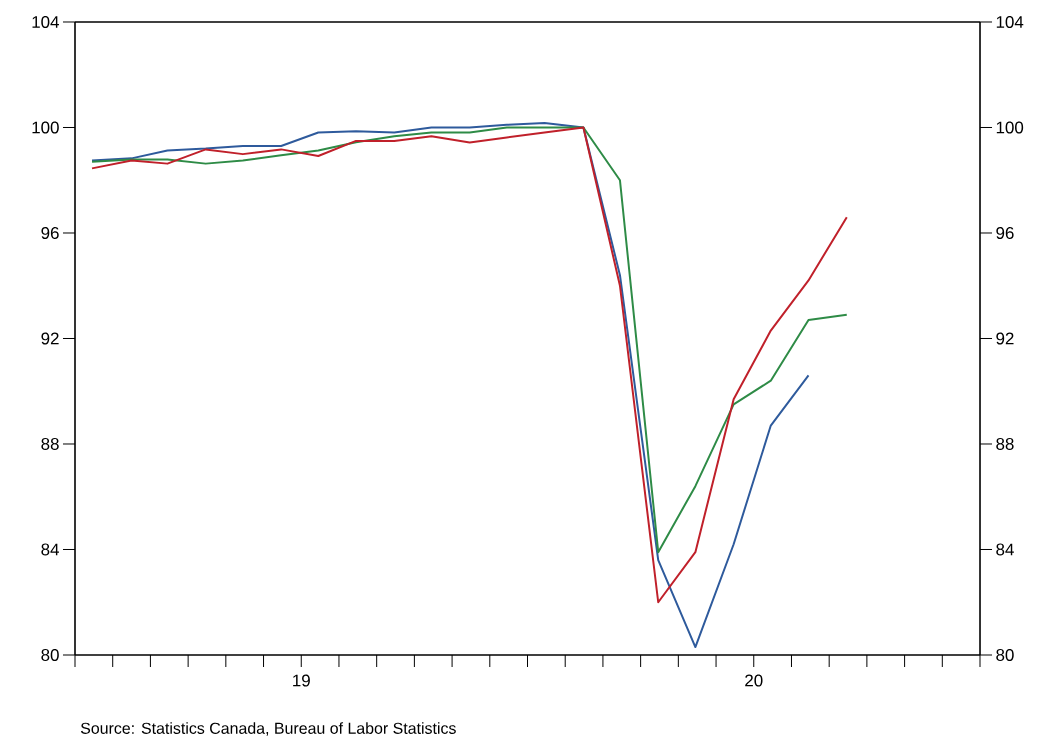  I want to click on y2-tick-label: 84, so click(1005, 549).